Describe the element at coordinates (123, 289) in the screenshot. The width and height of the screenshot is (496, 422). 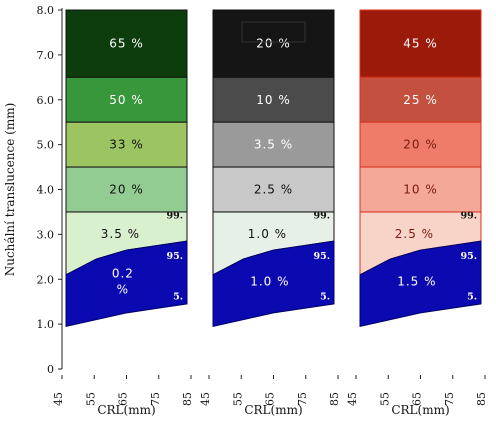
I see `band-label: %` at that location.